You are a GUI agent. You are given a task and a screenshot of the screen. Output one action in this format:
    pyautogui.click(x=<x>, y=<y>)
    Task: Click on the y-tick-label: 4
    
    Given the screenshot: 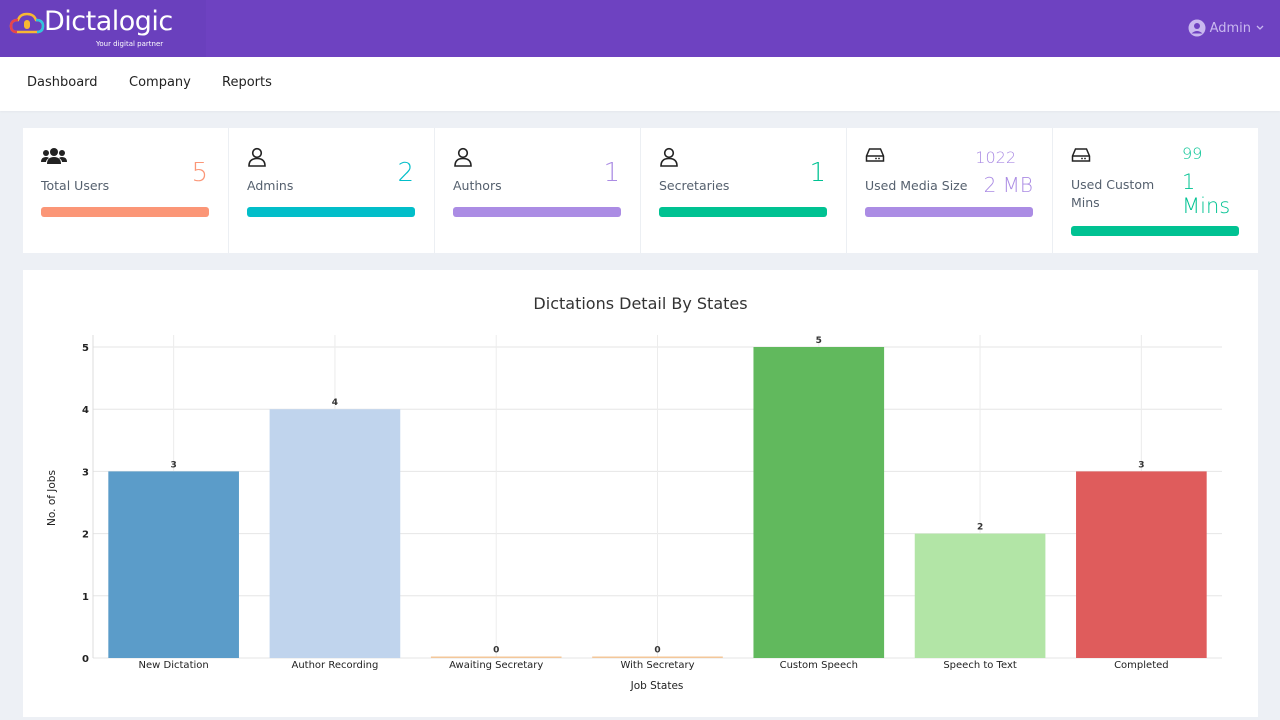 What is the action you would take?
    pyautogui.click(x=85, y=410)
    